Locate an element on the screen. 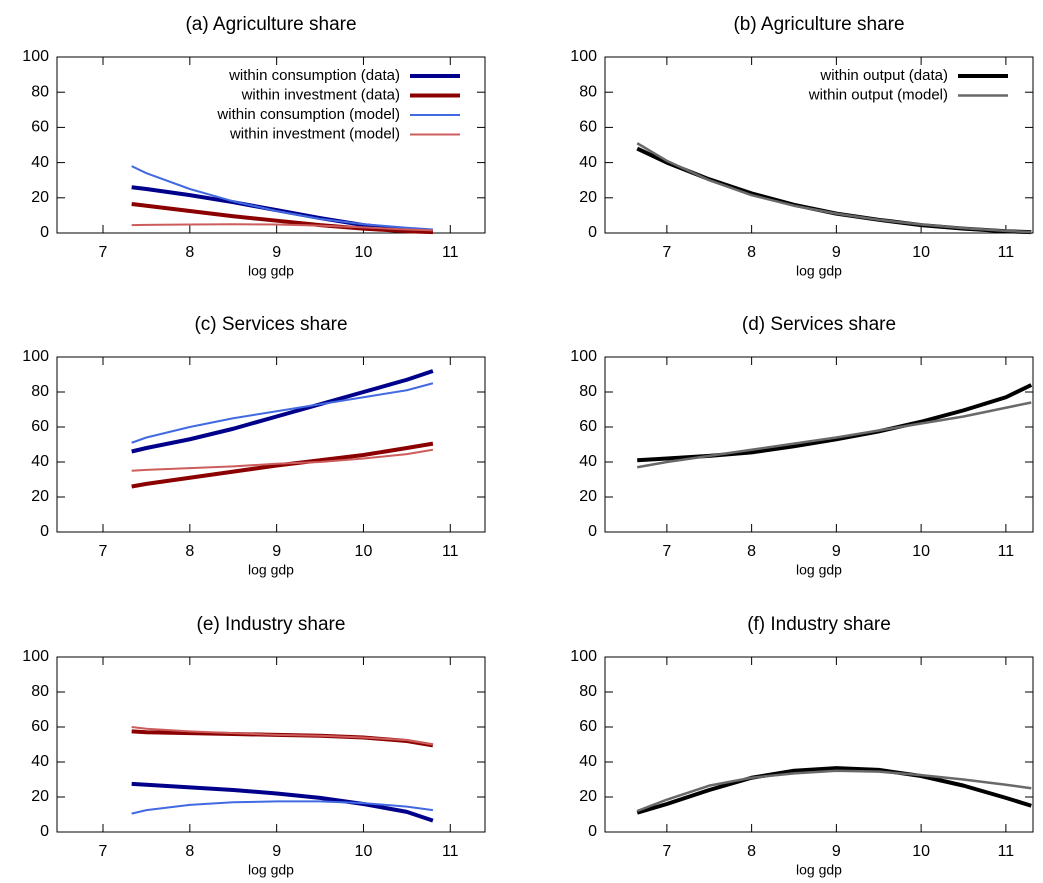 This screenshot has height=883, width=1043. legend-label: within output (data) is located at coordinates (883, 75).